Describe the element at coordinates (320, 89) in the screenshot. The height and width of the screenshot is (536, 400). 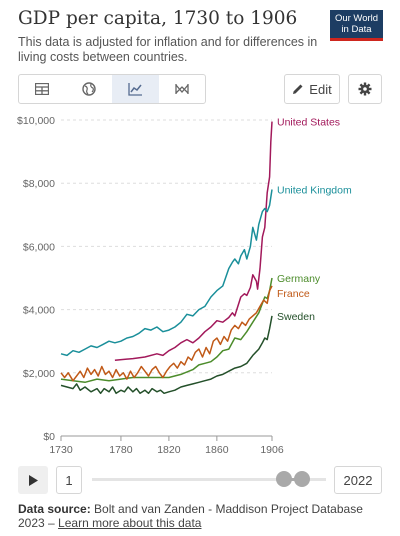
I see `edit-label: Edit` at that location.